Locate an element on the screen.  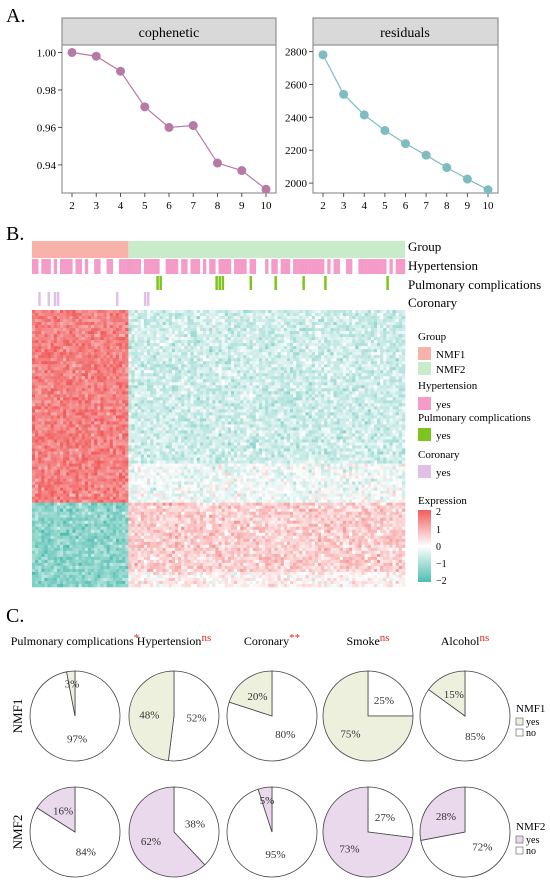
legend-coronary-swatch is located at coordinates (424, 471).